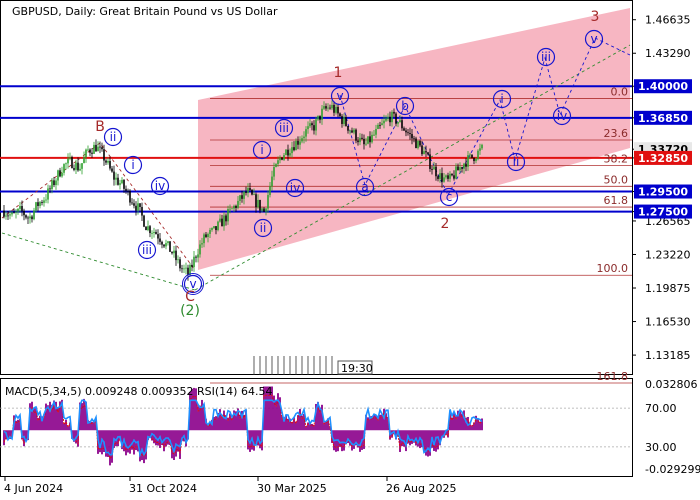  What do you see at coordinates (113, 137) in the screenshot?
I see `wave-label-ii: ii` at bounding box center [113, 137].